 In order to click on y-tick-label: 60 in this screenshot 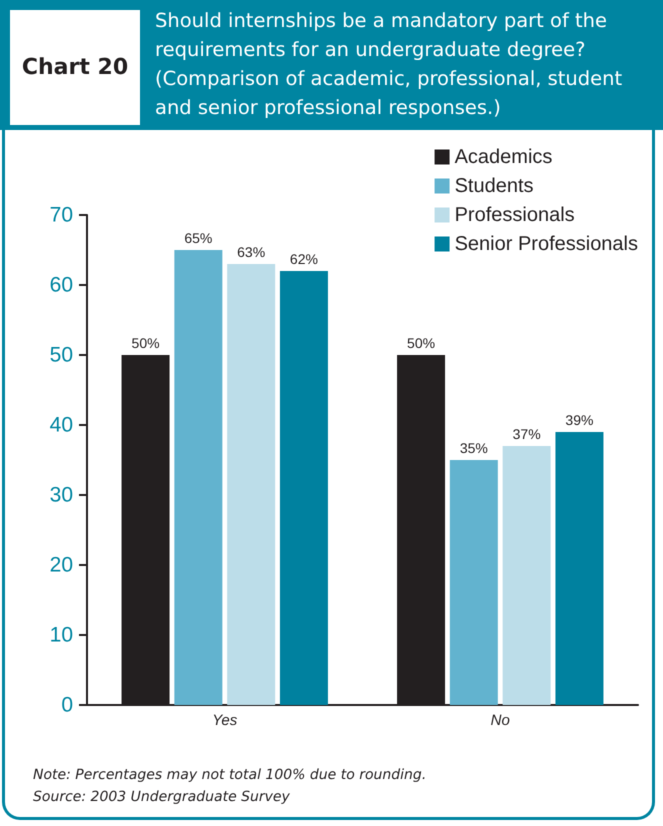, I will do `click(61, 285)`.